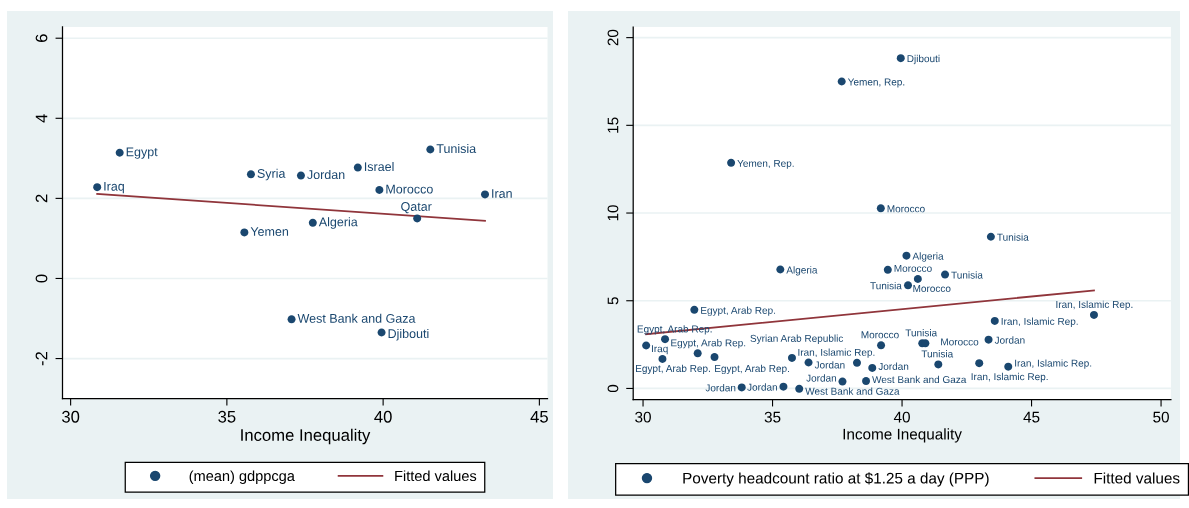  I want to click on y-tick-label: 2, so click(41, 198).